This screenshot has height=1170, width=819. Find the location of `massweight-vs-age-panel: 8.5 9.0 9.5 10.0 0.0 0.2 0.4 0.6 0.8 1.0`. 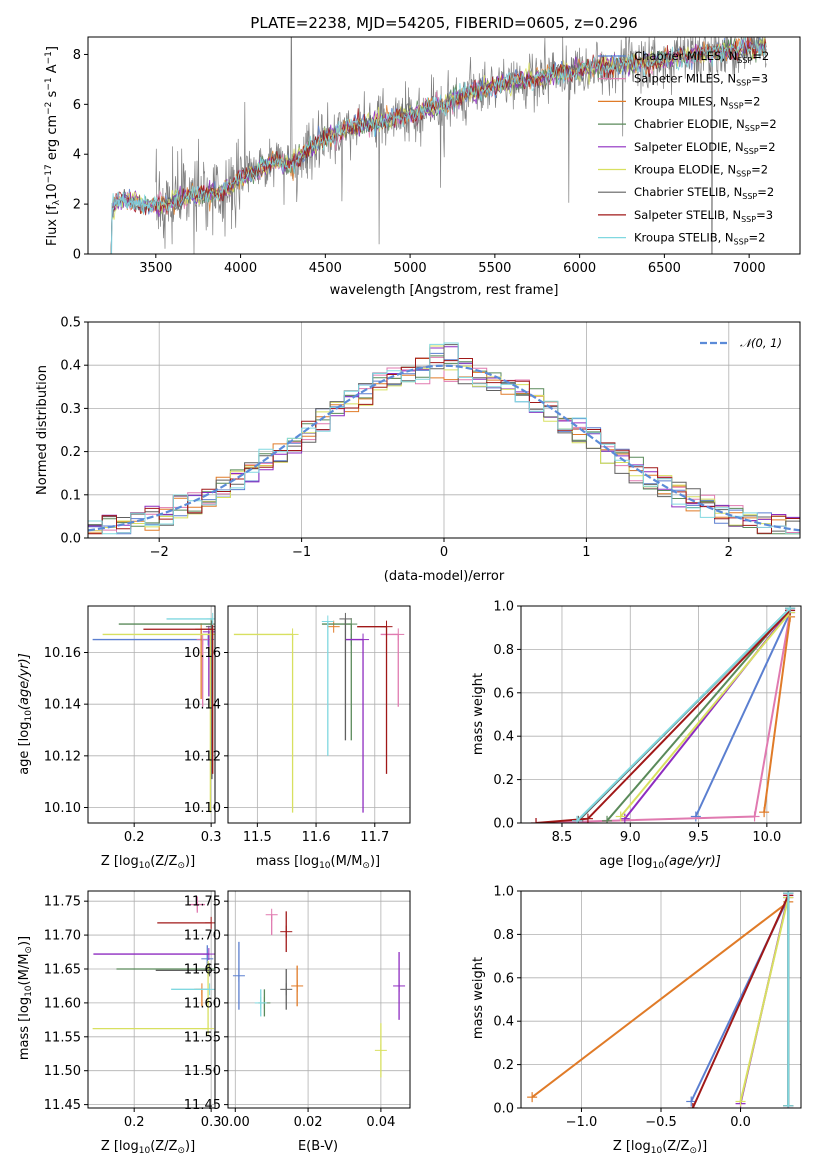

massweight-vs-age-panel: 8.5 9.0 9.5 10.0 0.0 0.2 0.4 0.6 0.8 1.0 is located at coordinates (647, 722).